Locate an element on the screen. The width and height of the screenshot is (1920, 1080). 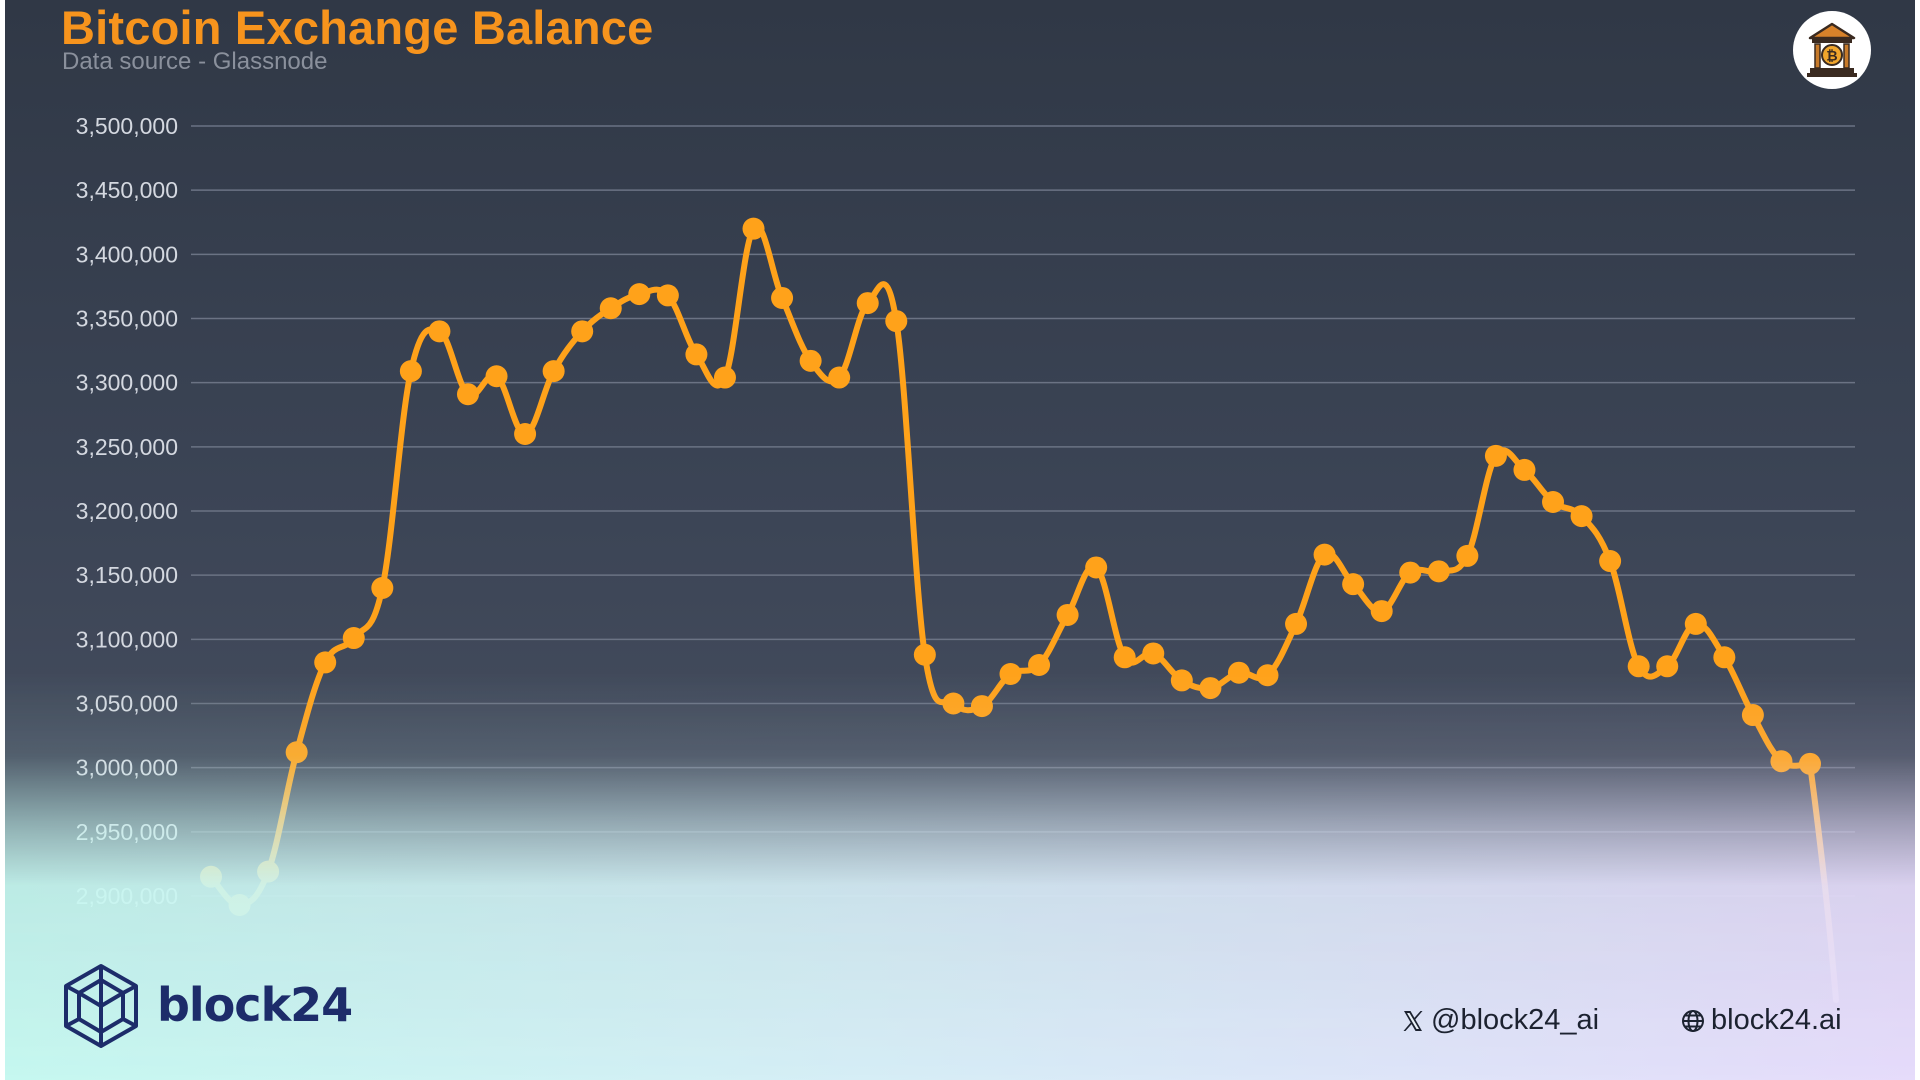
x-handle: @block24_ai is located at coordinates (1515, 1020).